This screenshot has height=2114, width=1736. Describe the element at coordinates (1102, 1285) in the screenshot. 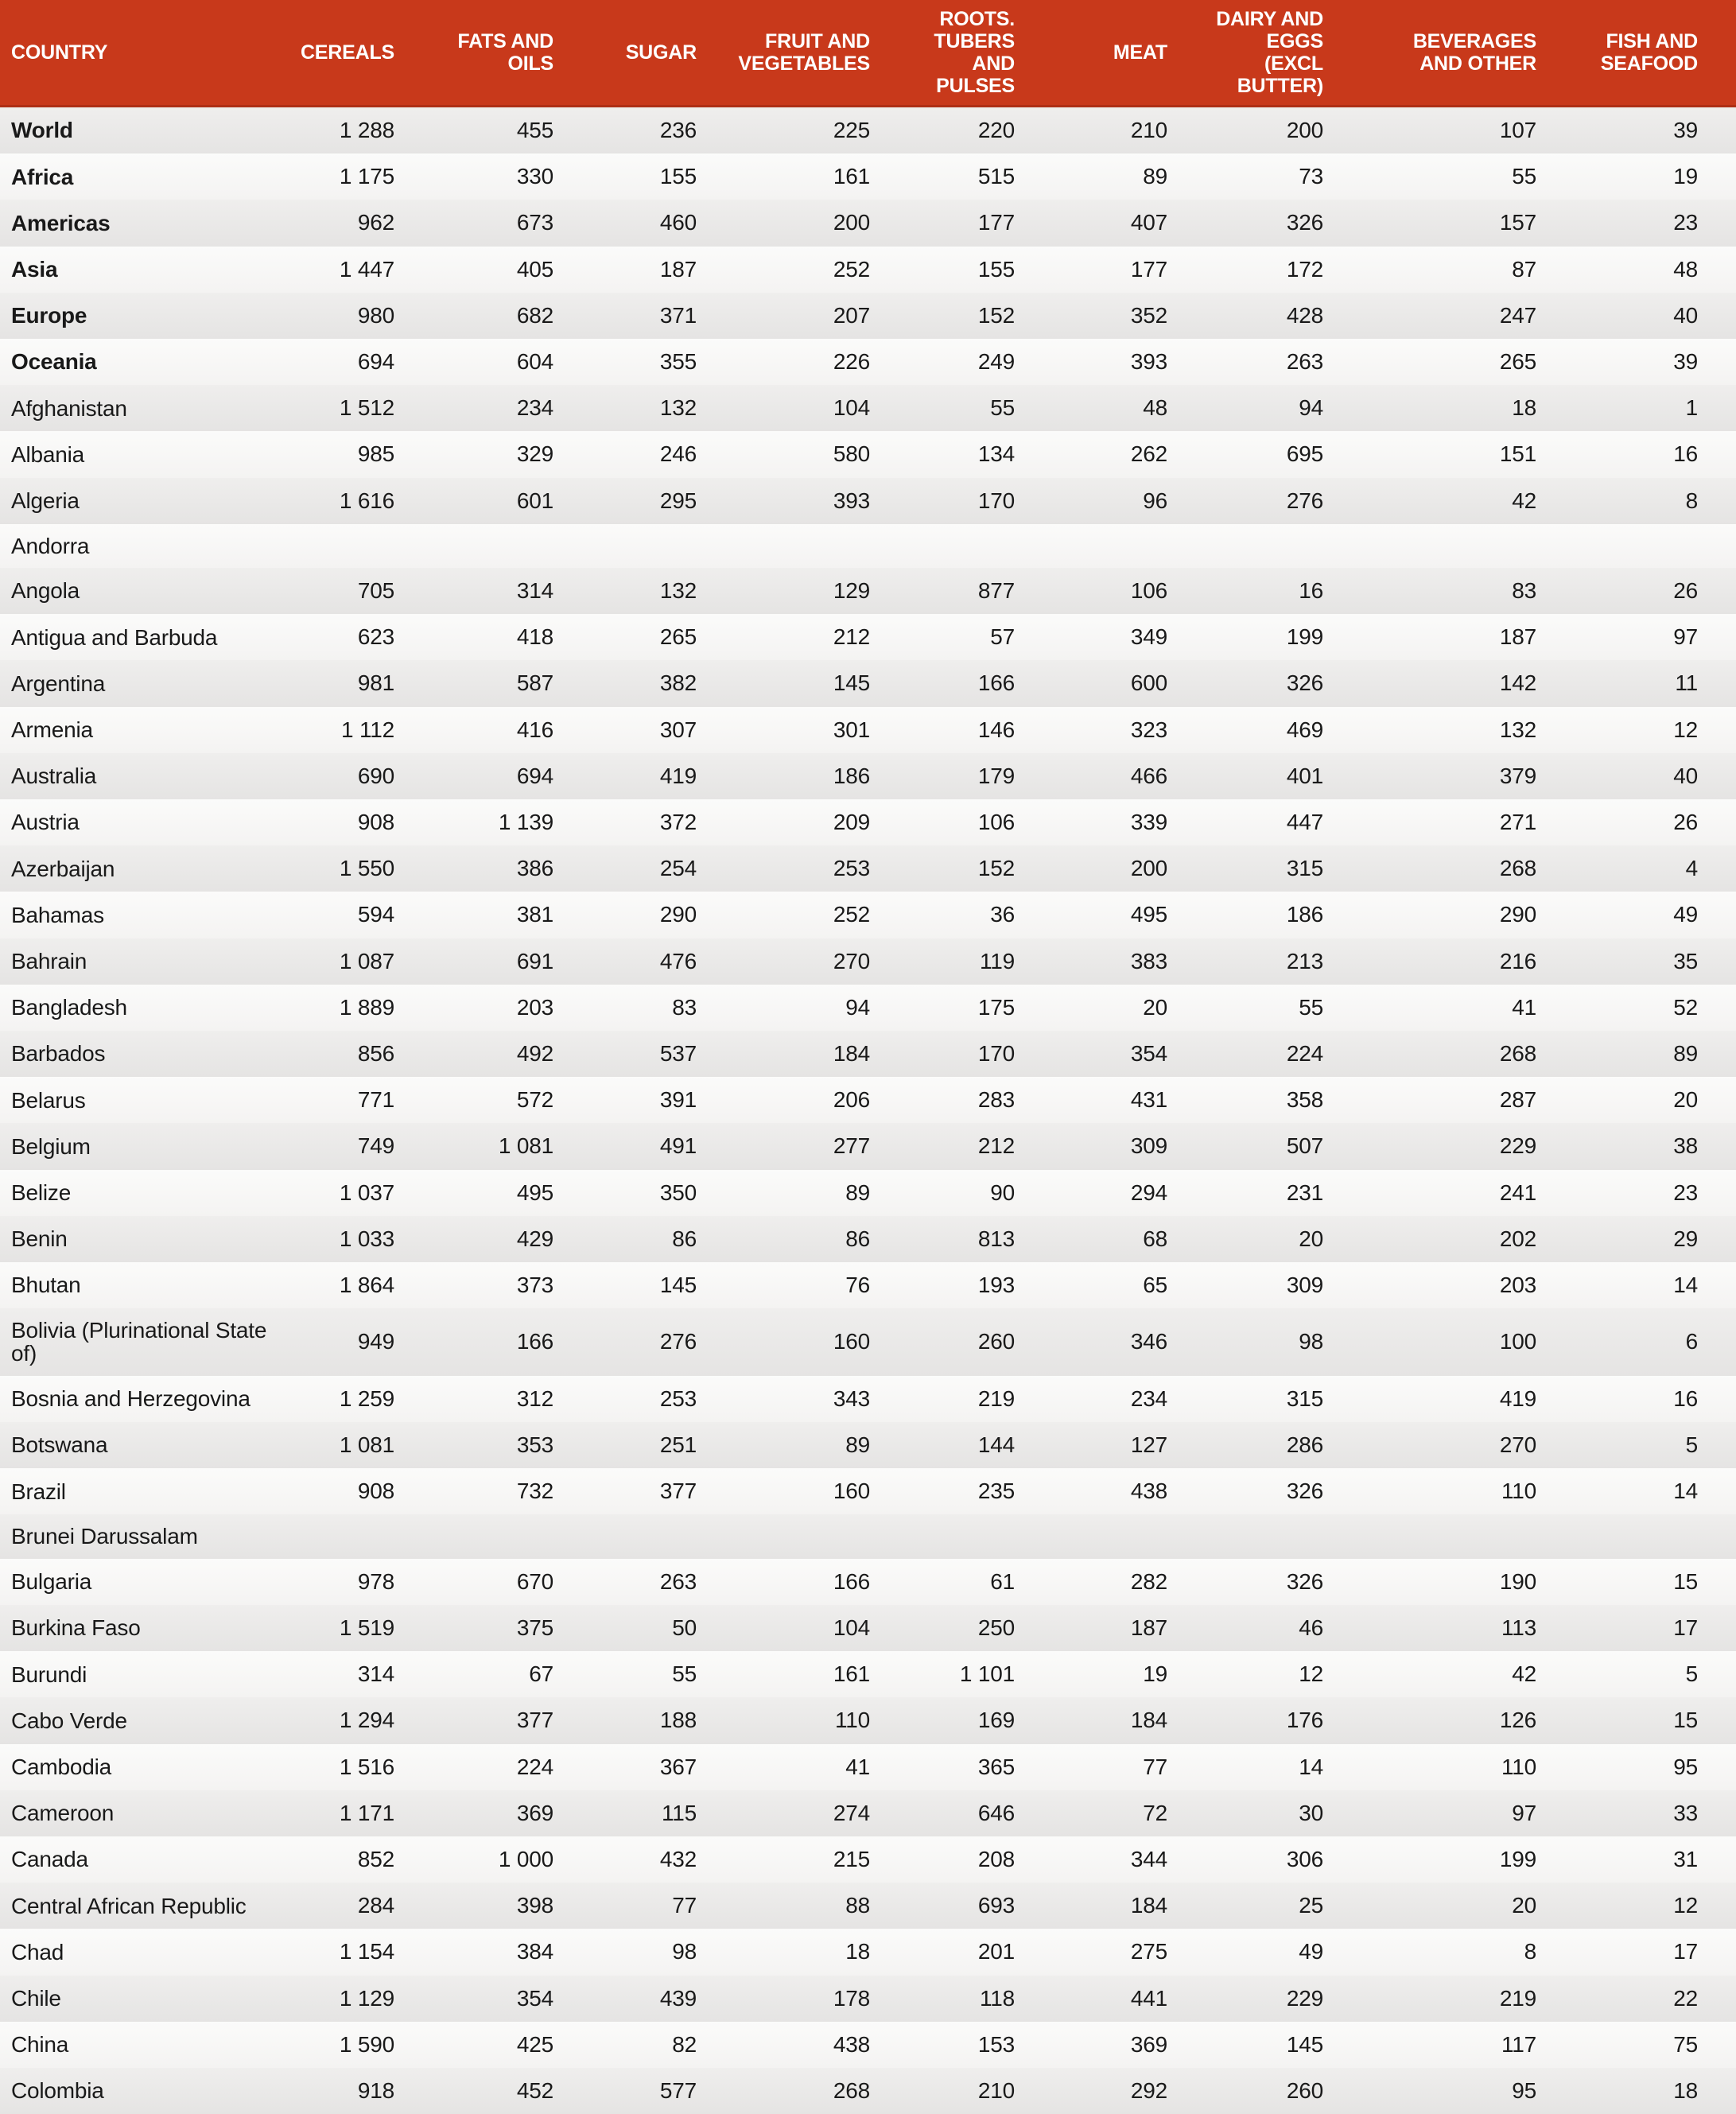

I see `value-cell: 65` at that location.